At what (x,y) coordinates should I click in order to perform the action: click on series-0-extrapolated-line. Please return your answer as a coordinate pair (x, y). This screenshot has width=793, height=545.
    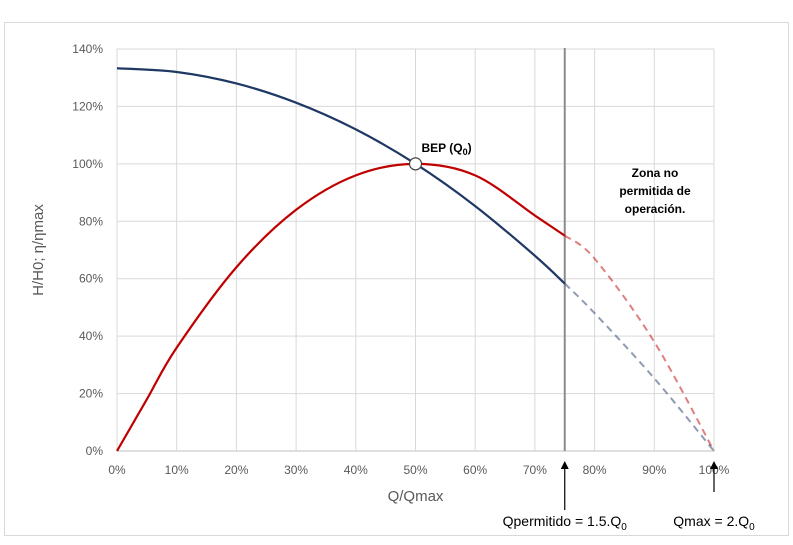
    Looking at the image, I should click on (639, 367).